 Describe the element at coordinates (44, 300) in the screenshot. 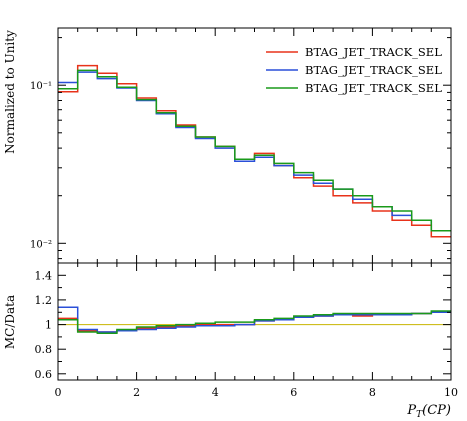

I see `ratio-y-tick-label: 1.2` at that location.